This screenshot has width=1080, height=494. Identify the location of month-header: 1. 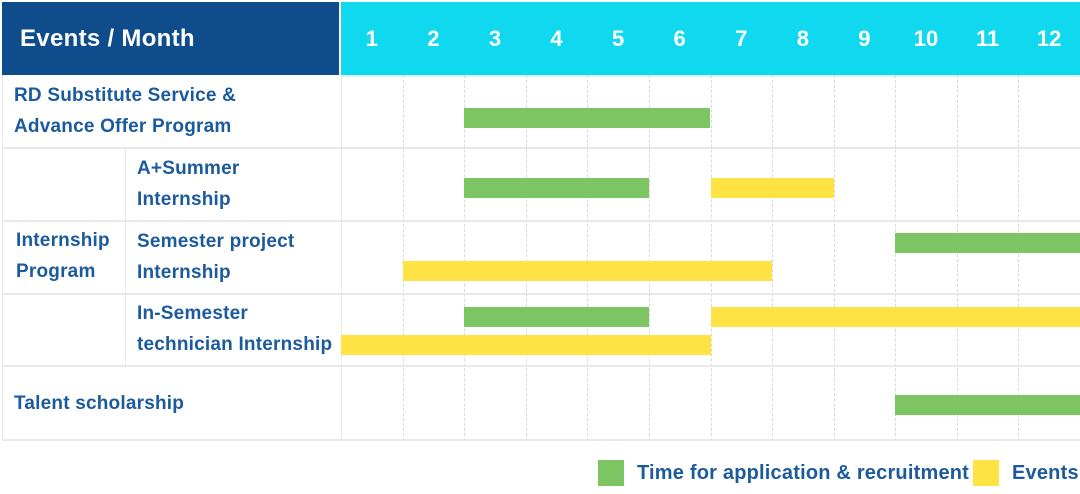
(371, 38).